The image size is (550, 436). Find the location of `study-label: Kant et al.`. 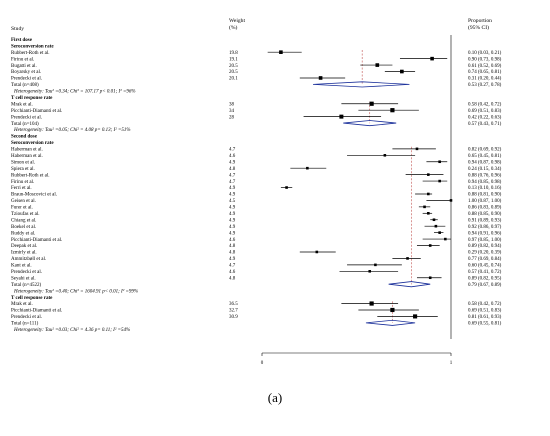

study-label: Kant et al. is located at coordinates (21, 266).